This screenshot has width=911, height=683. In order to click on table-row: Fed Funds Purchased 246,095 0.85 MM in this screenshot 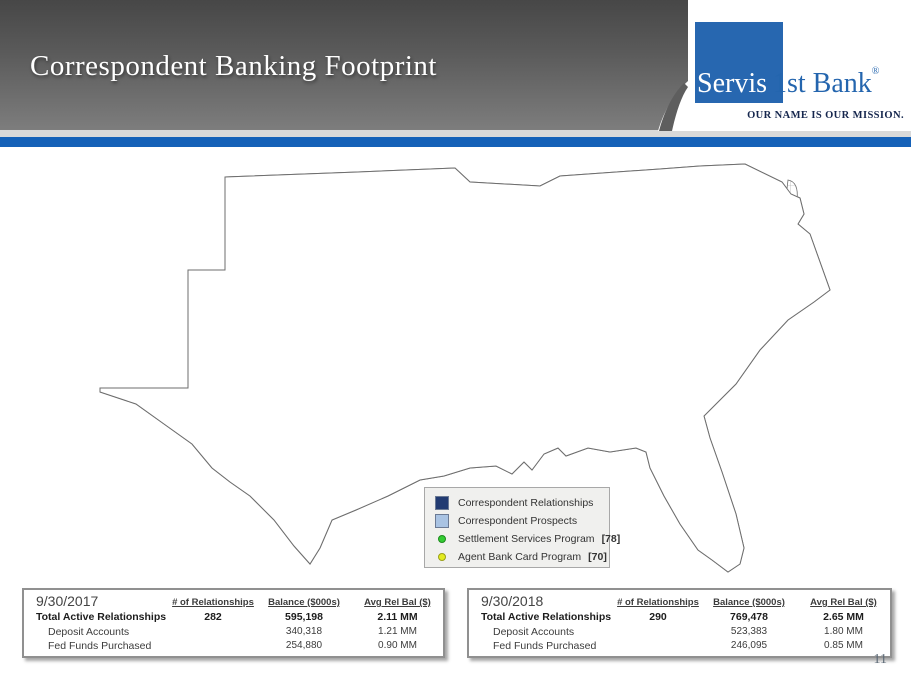, I will do `click(679, 646)`.